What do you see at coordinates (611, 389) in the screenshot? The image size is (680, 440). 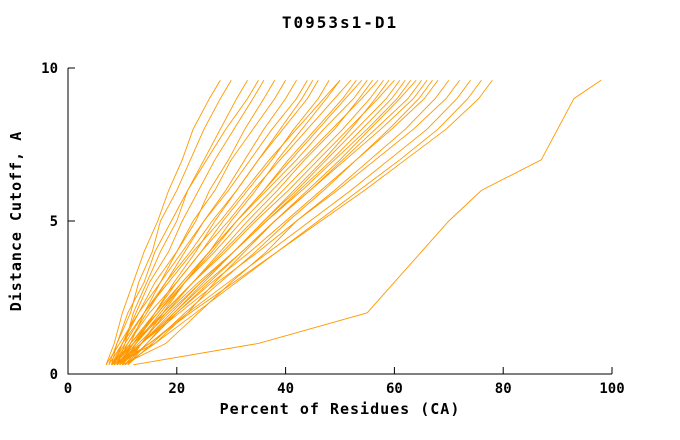 I see `x-tick-label: 100` at bounding box center [611, 389].